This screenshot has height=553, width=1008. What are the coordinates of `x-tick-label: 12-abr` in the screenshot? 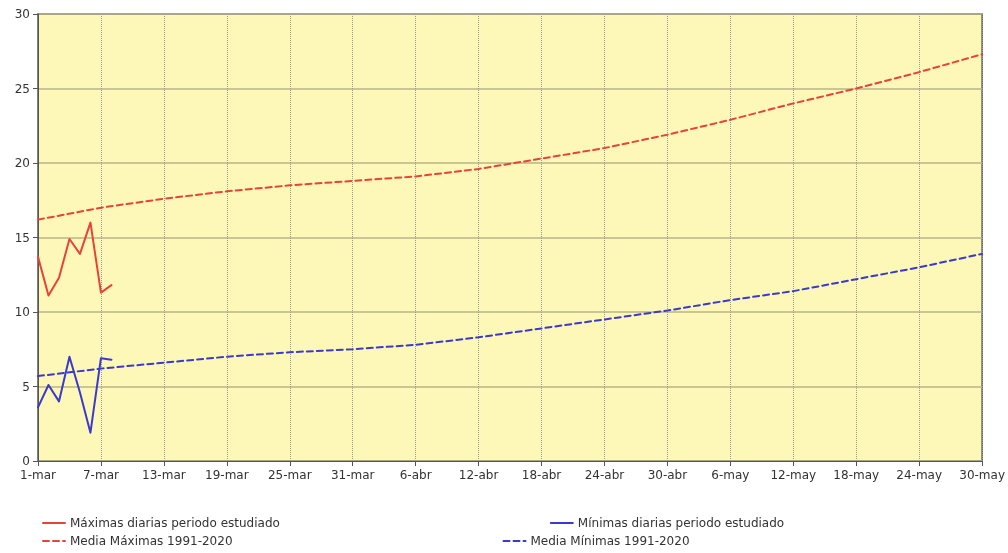 It's located at (478, 475).